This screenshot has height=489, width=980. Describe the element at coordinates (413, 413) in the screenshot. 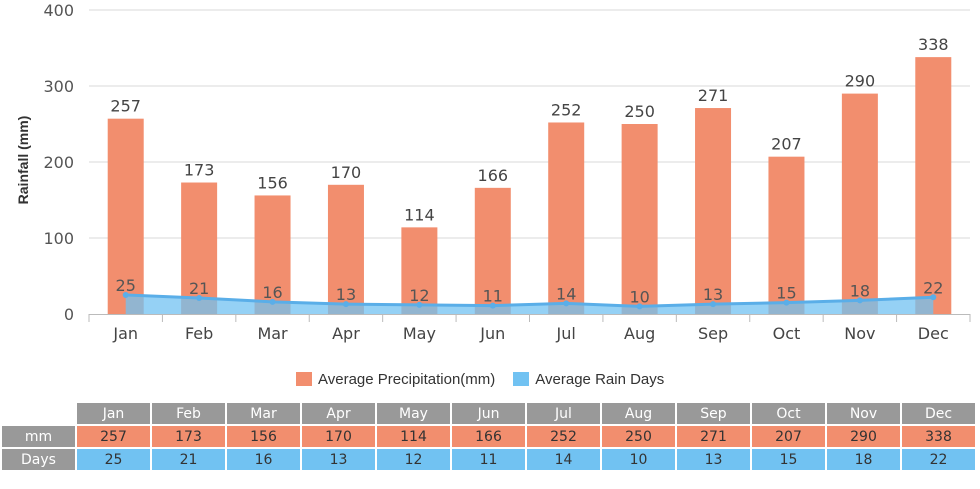

I see `table-header-cell: May` at that location.